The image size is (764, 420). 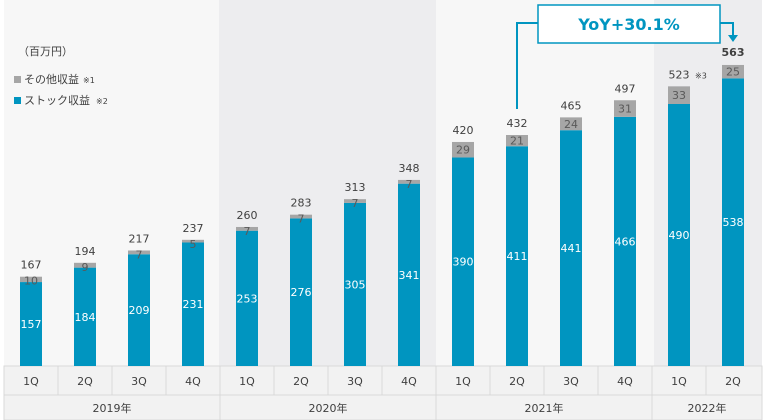 What do you see at coordinates (733, 38) in the screenshot?
I see `yoy-arrowhead` at bounding box center [733, 38].